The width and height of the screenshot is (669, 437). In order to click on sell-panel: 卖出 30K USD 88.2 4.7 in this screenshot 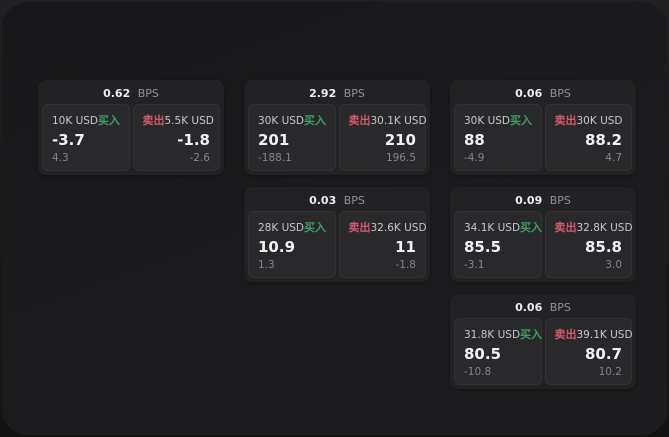, I will do `click(588, 137)`.